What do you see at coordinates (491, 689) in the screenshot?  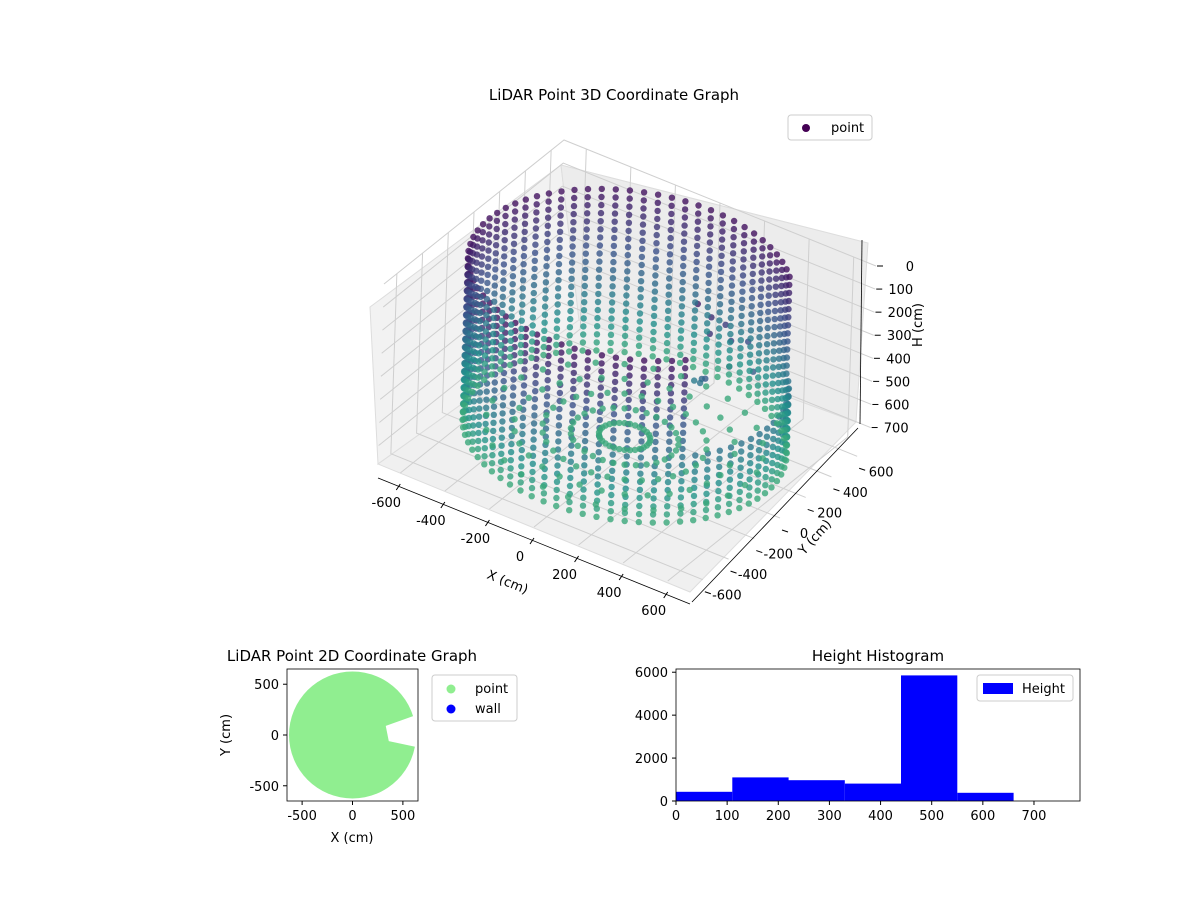 I see `2d-legend-label-point: point` at bounding box center [491, 689].